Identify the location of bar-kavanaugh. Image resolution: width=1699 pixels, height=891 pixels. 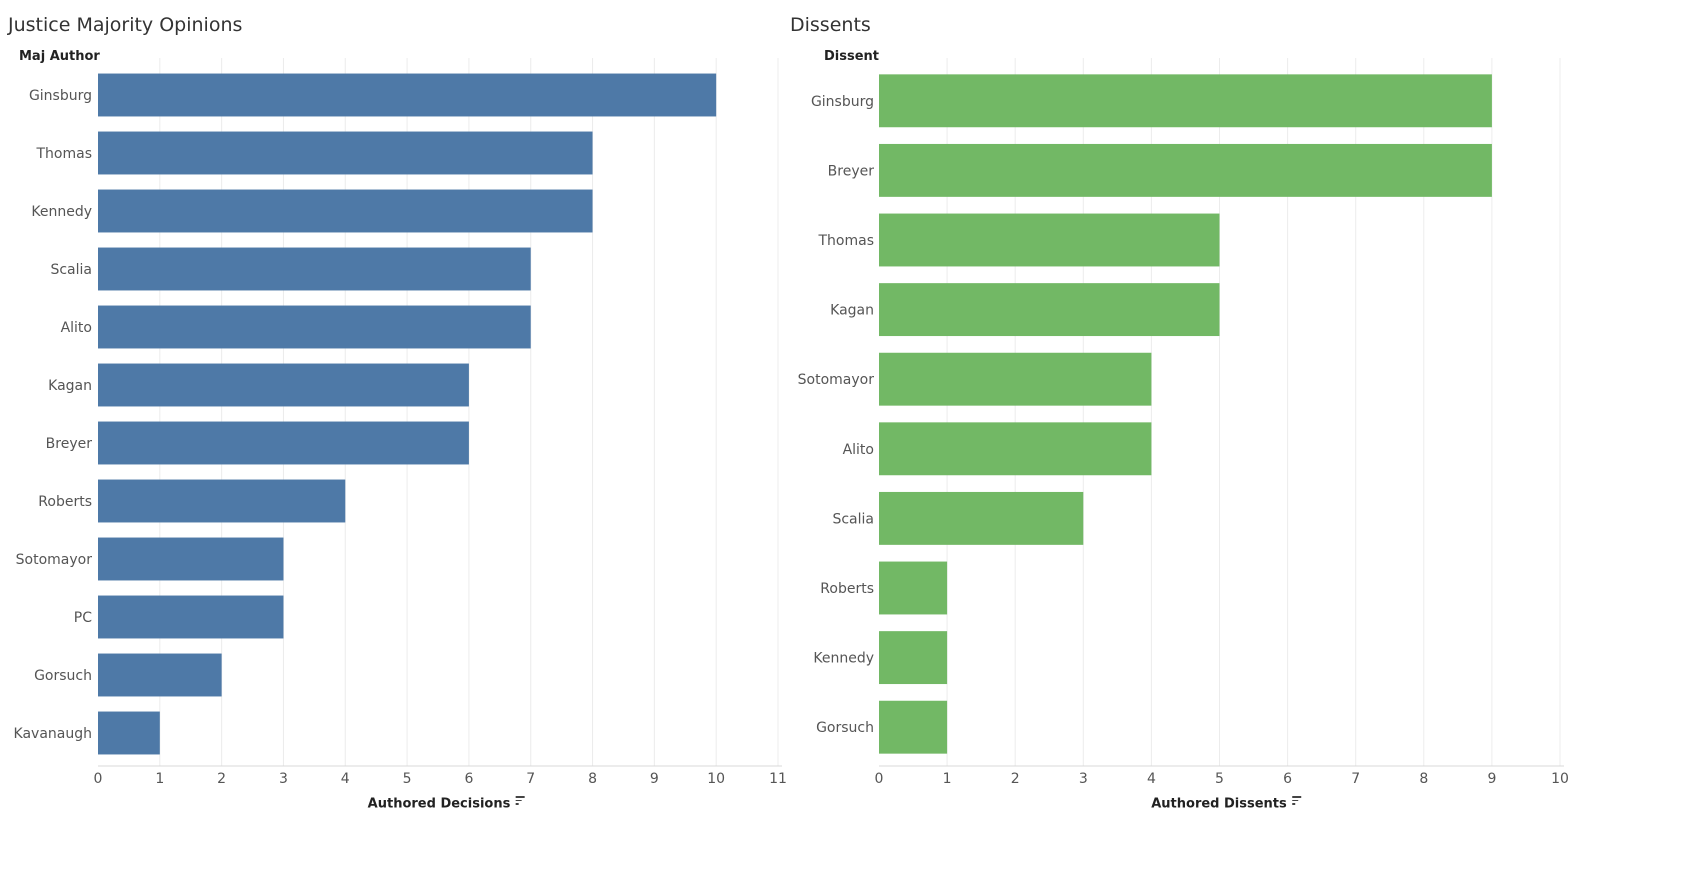
(129, 733).